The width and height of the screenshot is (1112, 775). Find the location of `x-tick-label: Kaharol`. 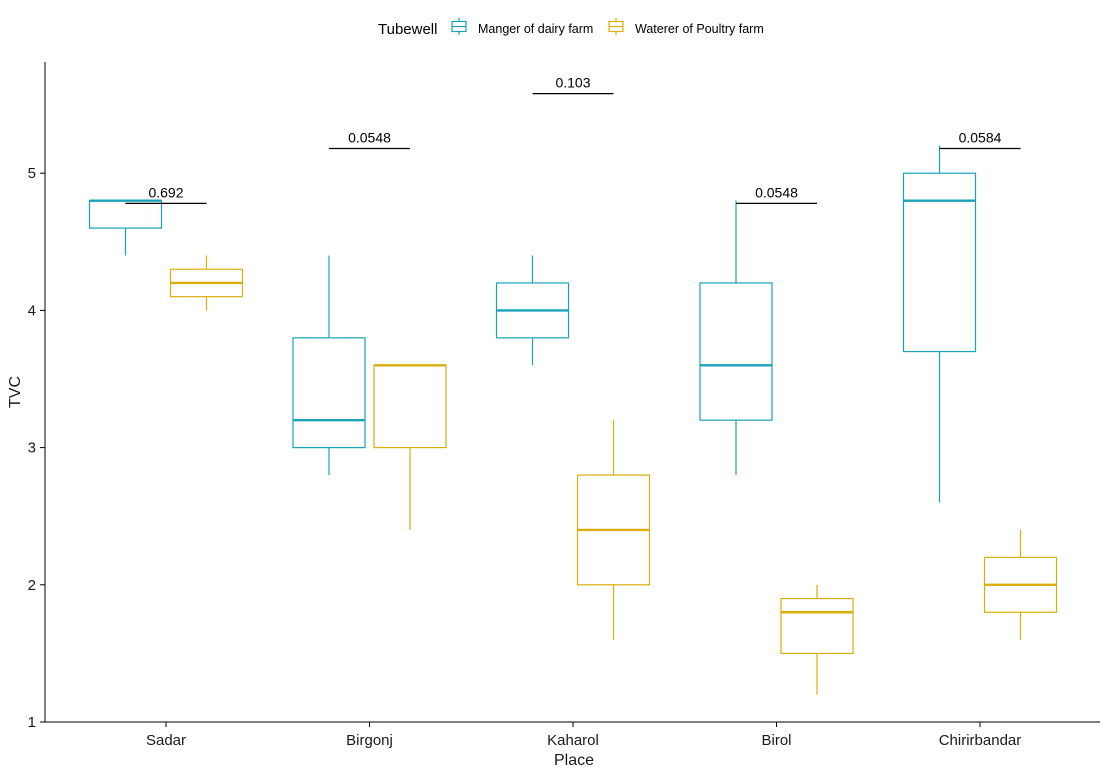

x-tick-label: Kaharol is located at coordinates (573, 740).